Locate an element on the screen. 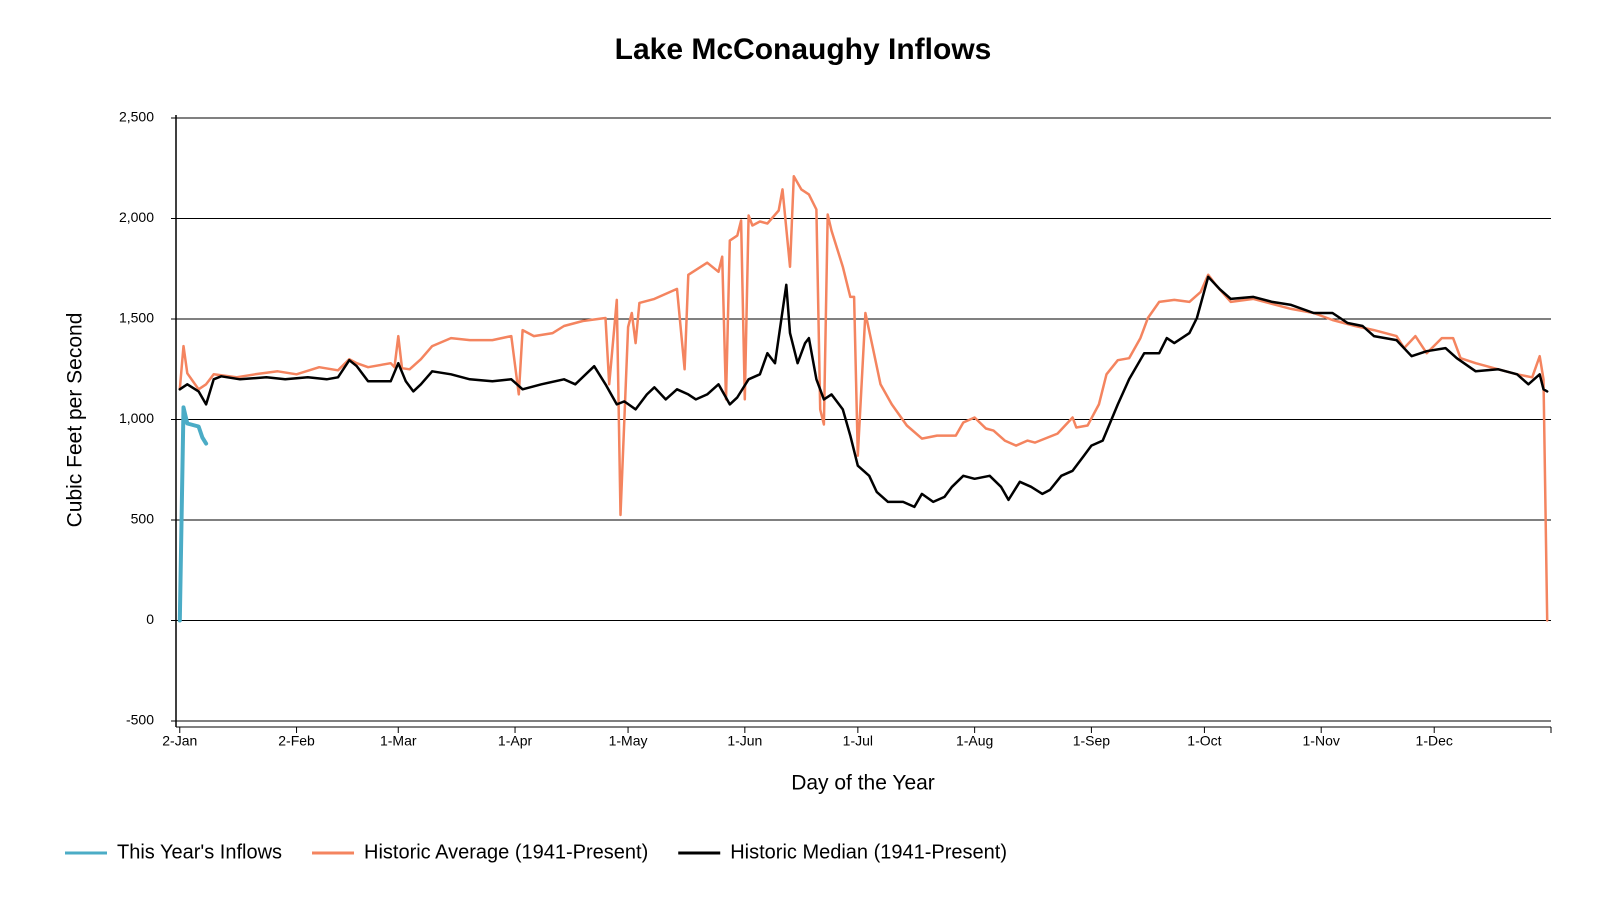 This screenshot has width=1600, height=900. x-tick-label: 2-Jan is located at coordinates (179, 741).